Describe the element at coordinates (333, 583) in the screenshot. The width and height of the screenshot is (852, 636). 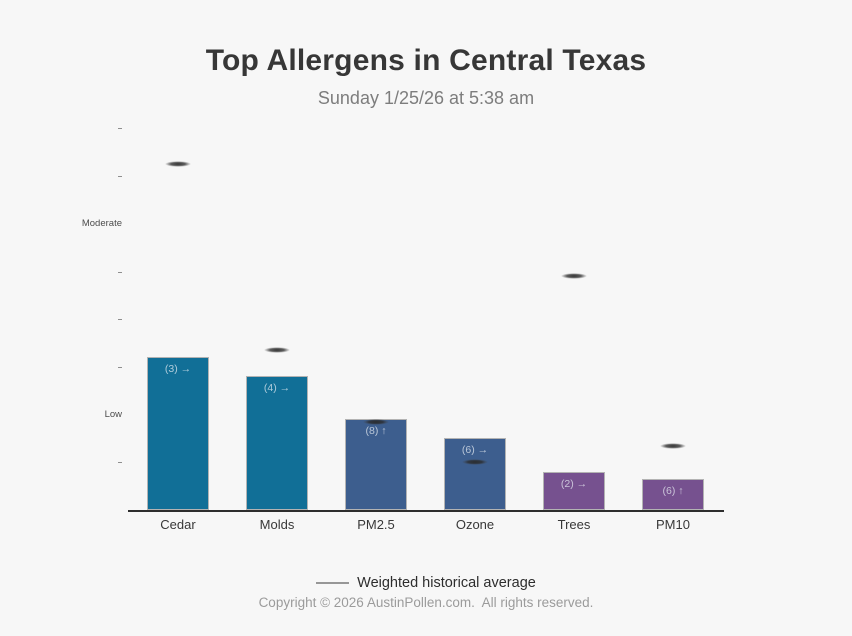
I see `legend-line-swatch` at that location.